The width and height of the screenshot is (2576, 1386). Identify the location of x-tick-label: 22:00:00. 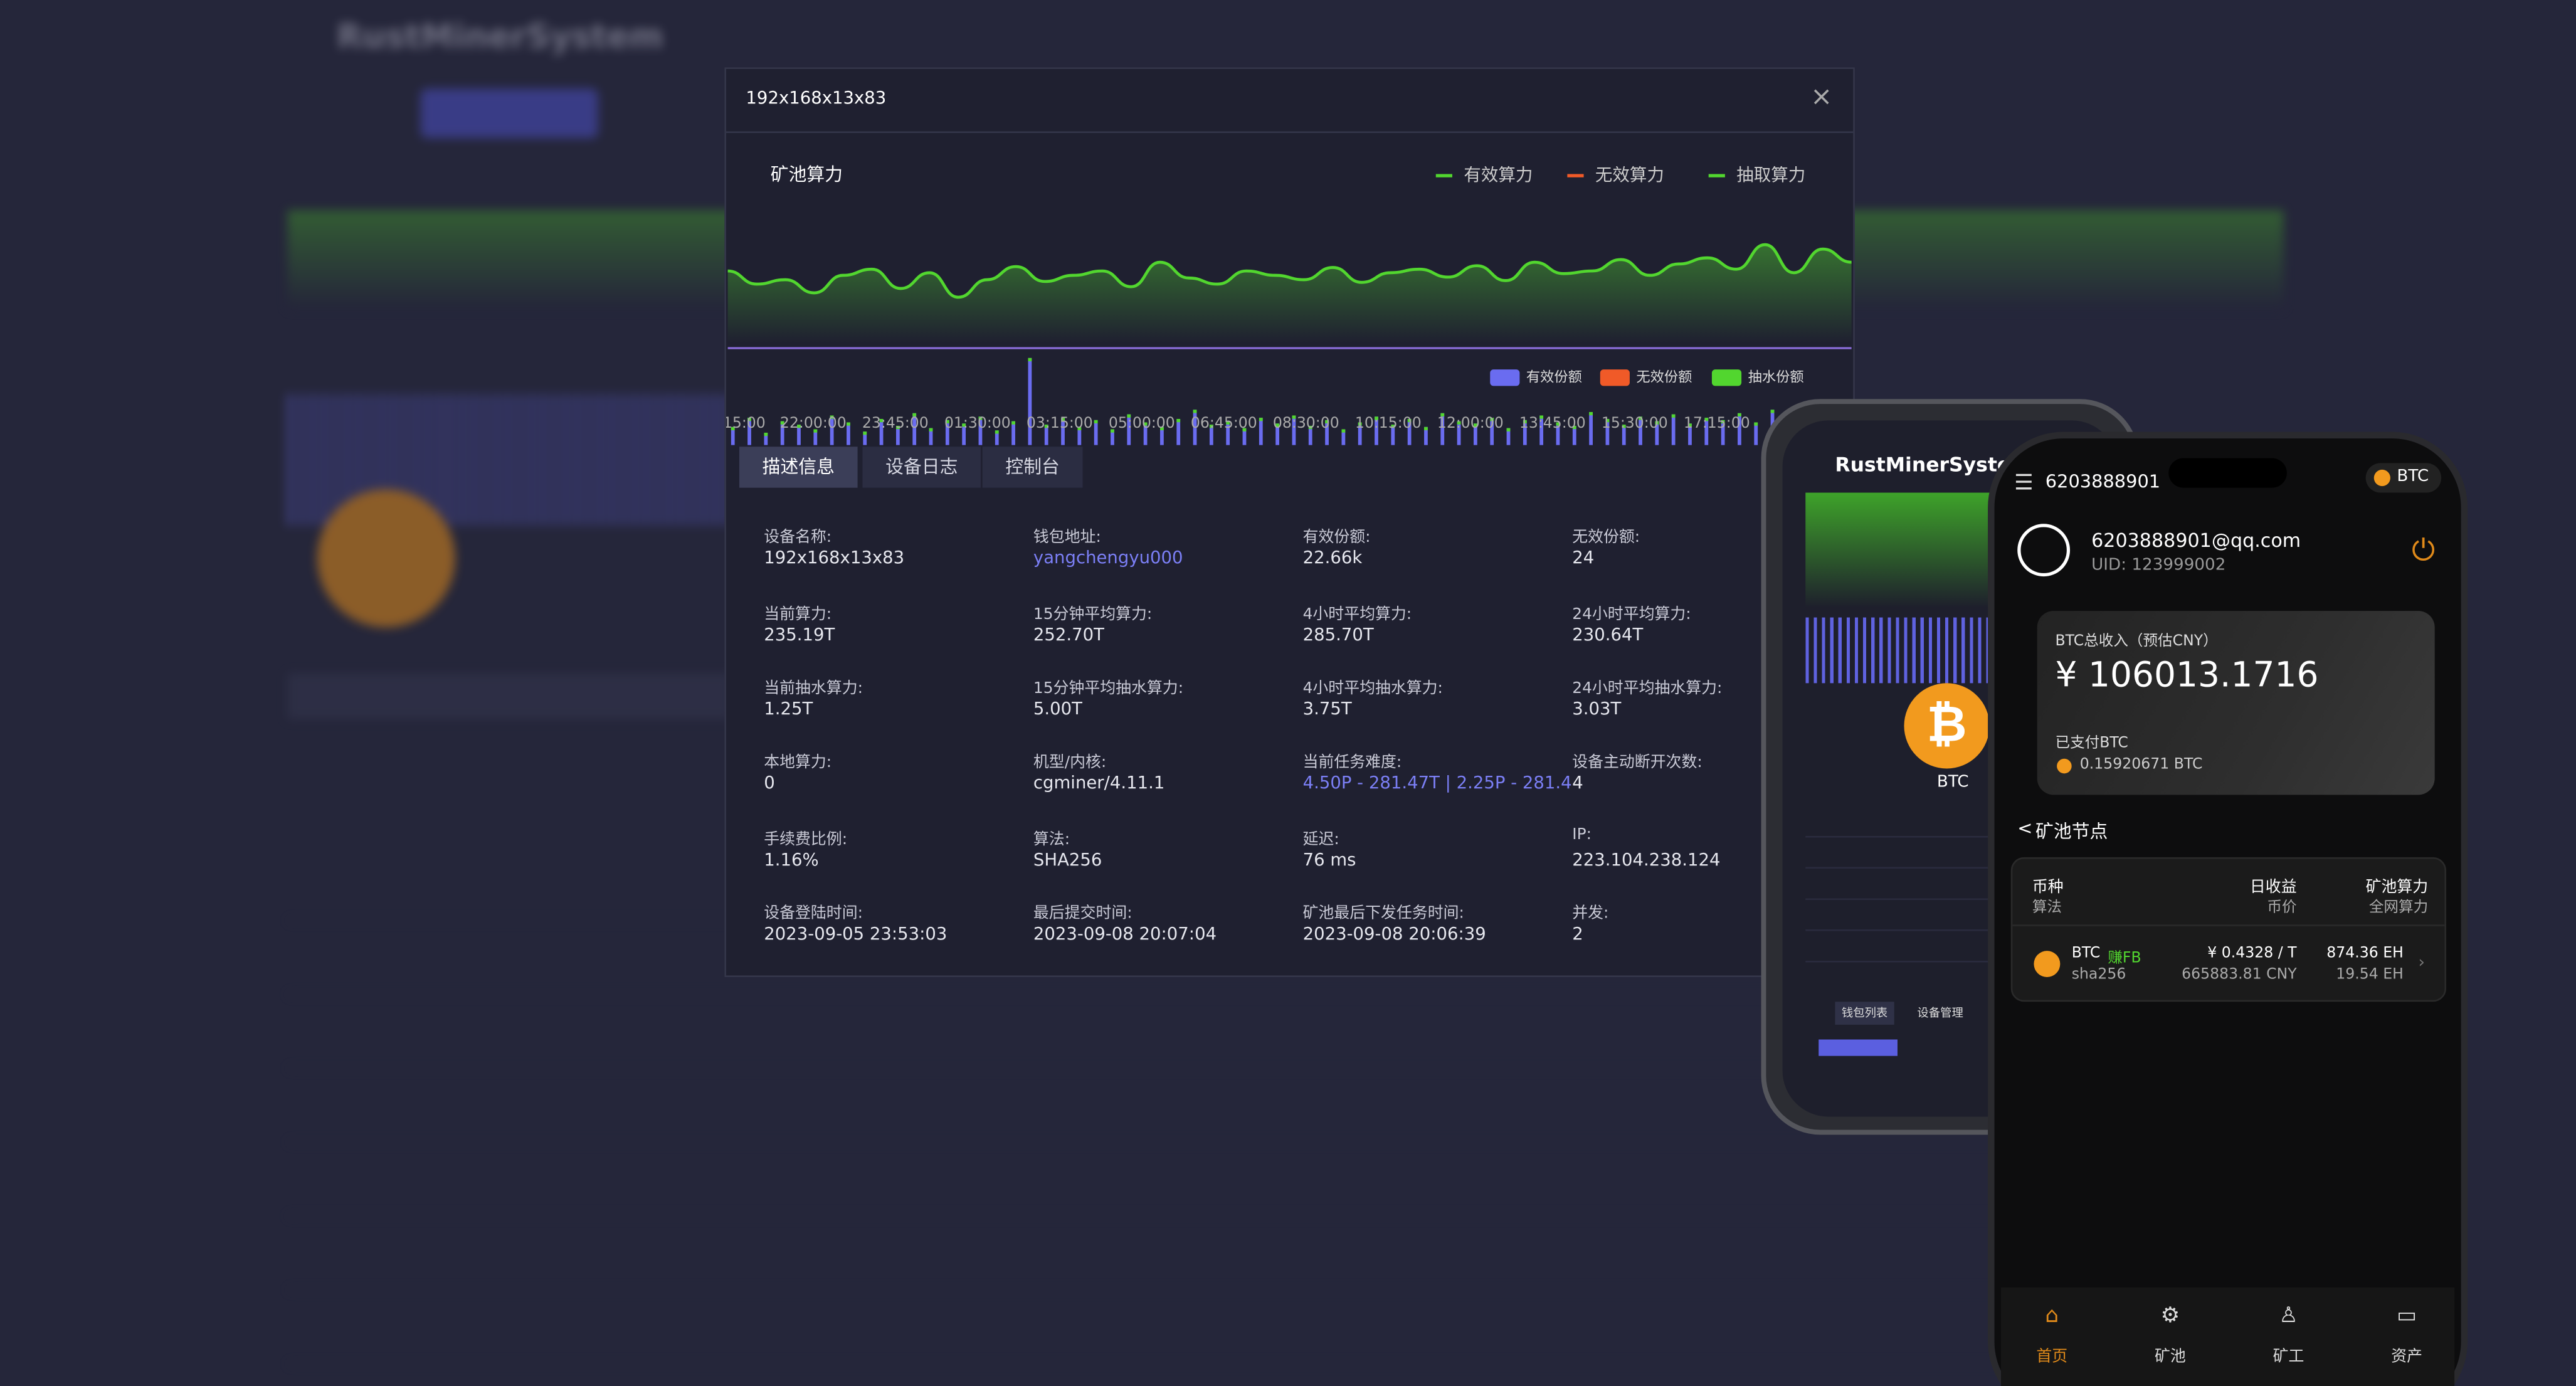
(813, 422).